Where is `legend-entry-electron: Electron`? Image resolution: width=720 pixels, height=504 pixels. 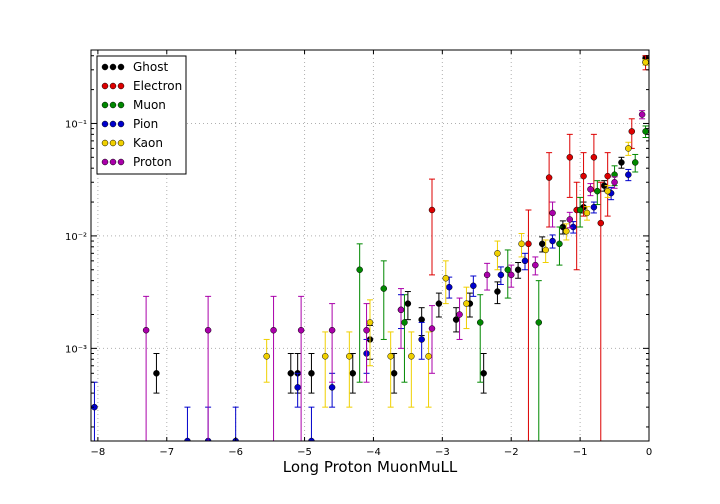 legend-entry-electron: Electron is located at coordinates (141, 86).